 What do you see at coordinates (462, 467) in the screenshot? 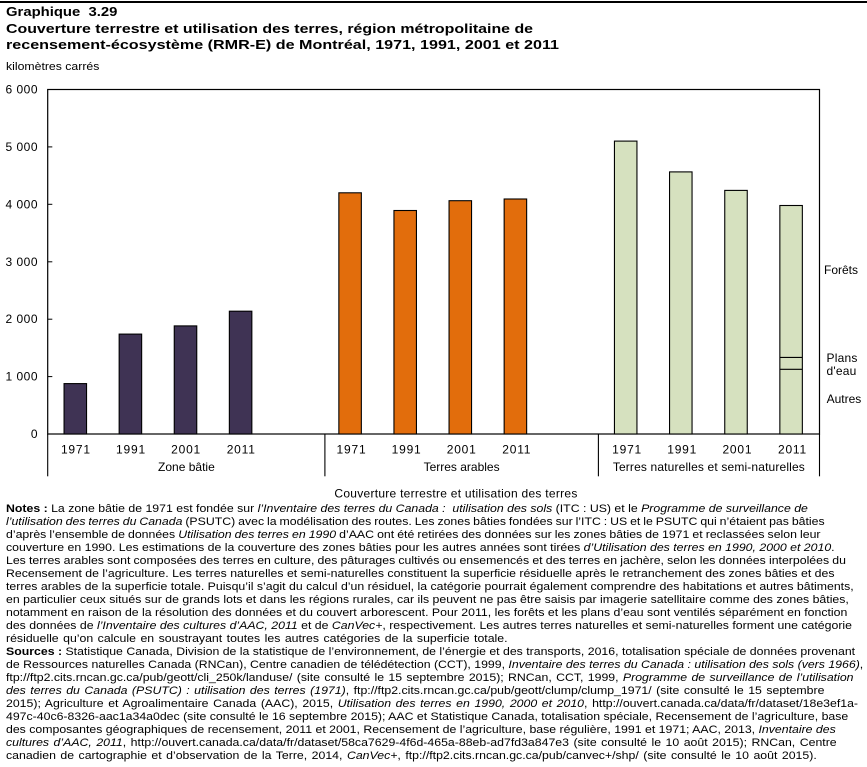
I see `svg-text: Terres arables` at bounding box center [462, 467].